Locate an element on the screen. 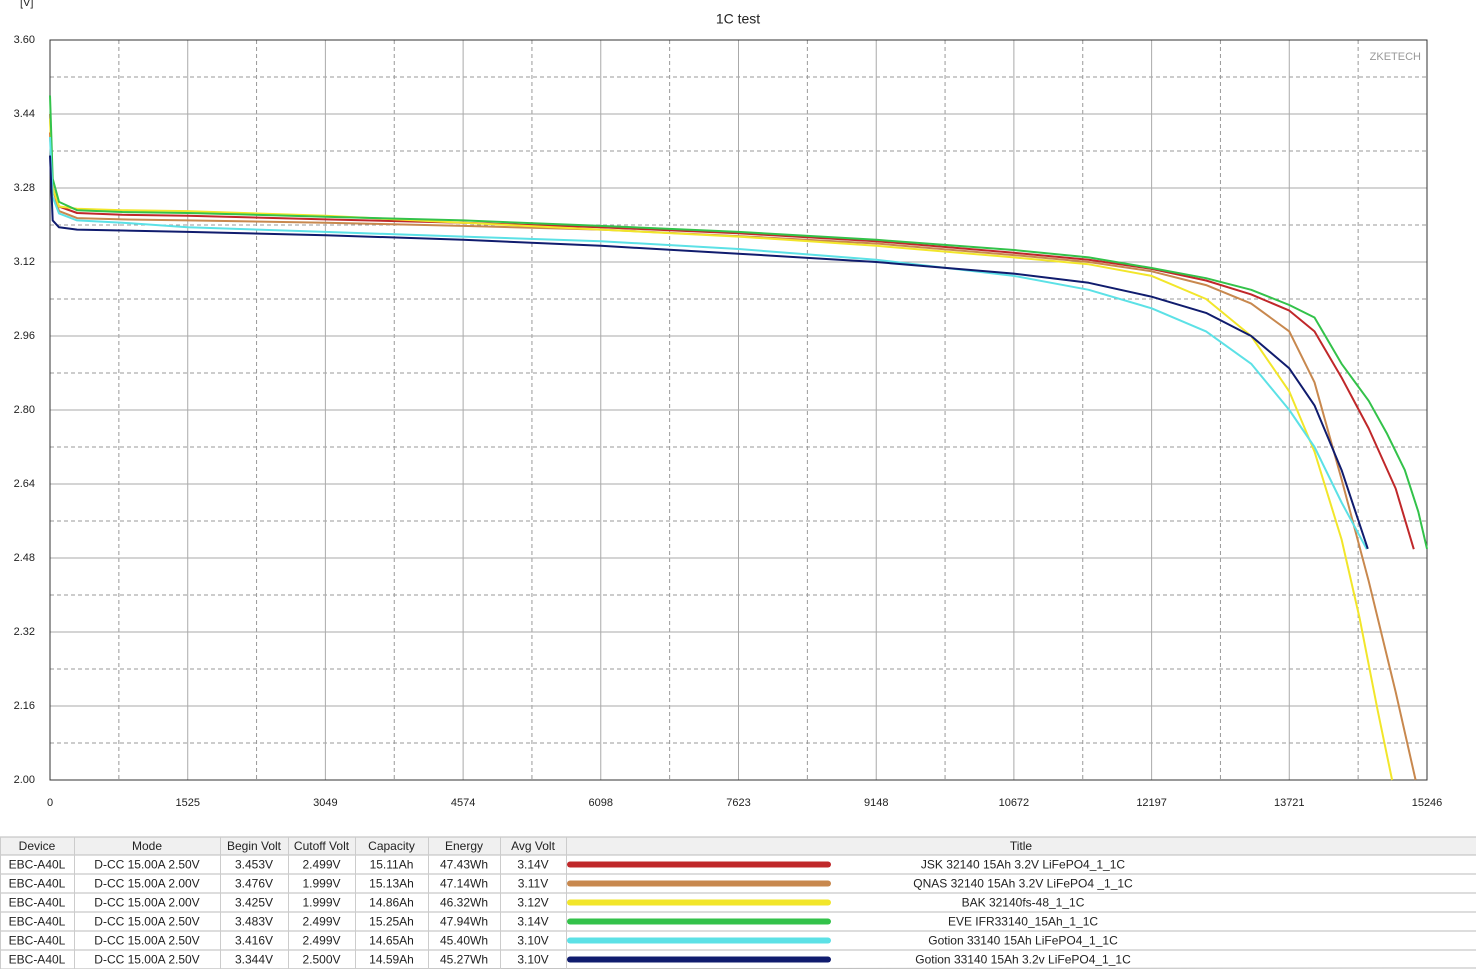 This screenshot has width=1476, height=969. x-tick-label: 6098 is located at coordinates (601, 803).